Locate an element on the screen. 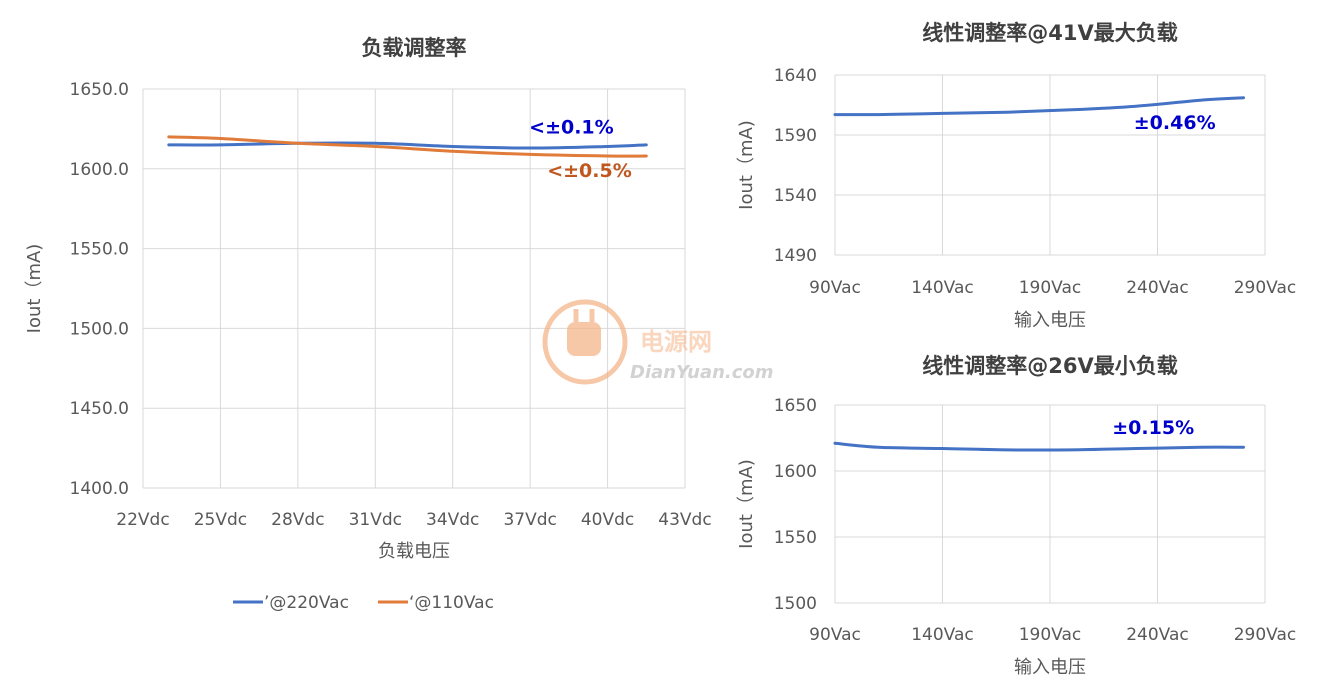 The image size is (1339, 690). legend-label: ’@220Vac is located at coordinates (306, 603).